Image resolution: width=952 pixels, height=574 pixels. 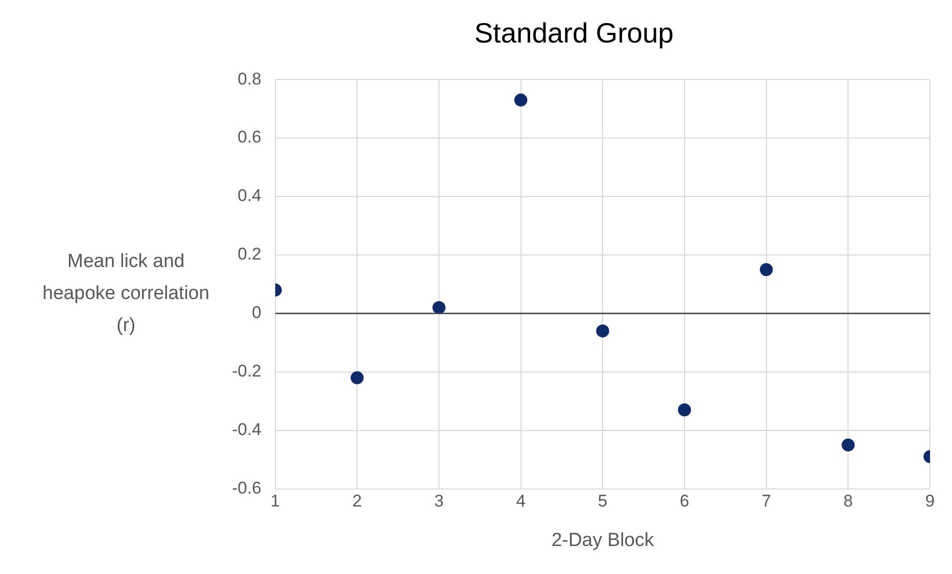 I want to click on y-tick-label: 0.4, so click(x=250, y=196).